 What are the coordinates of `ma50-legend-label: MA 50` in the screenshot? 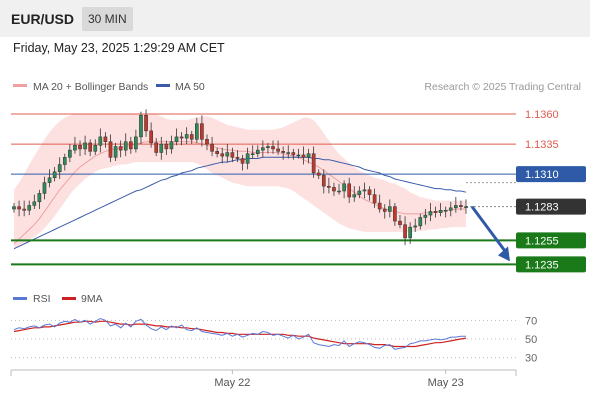 It's located at (190, 87).